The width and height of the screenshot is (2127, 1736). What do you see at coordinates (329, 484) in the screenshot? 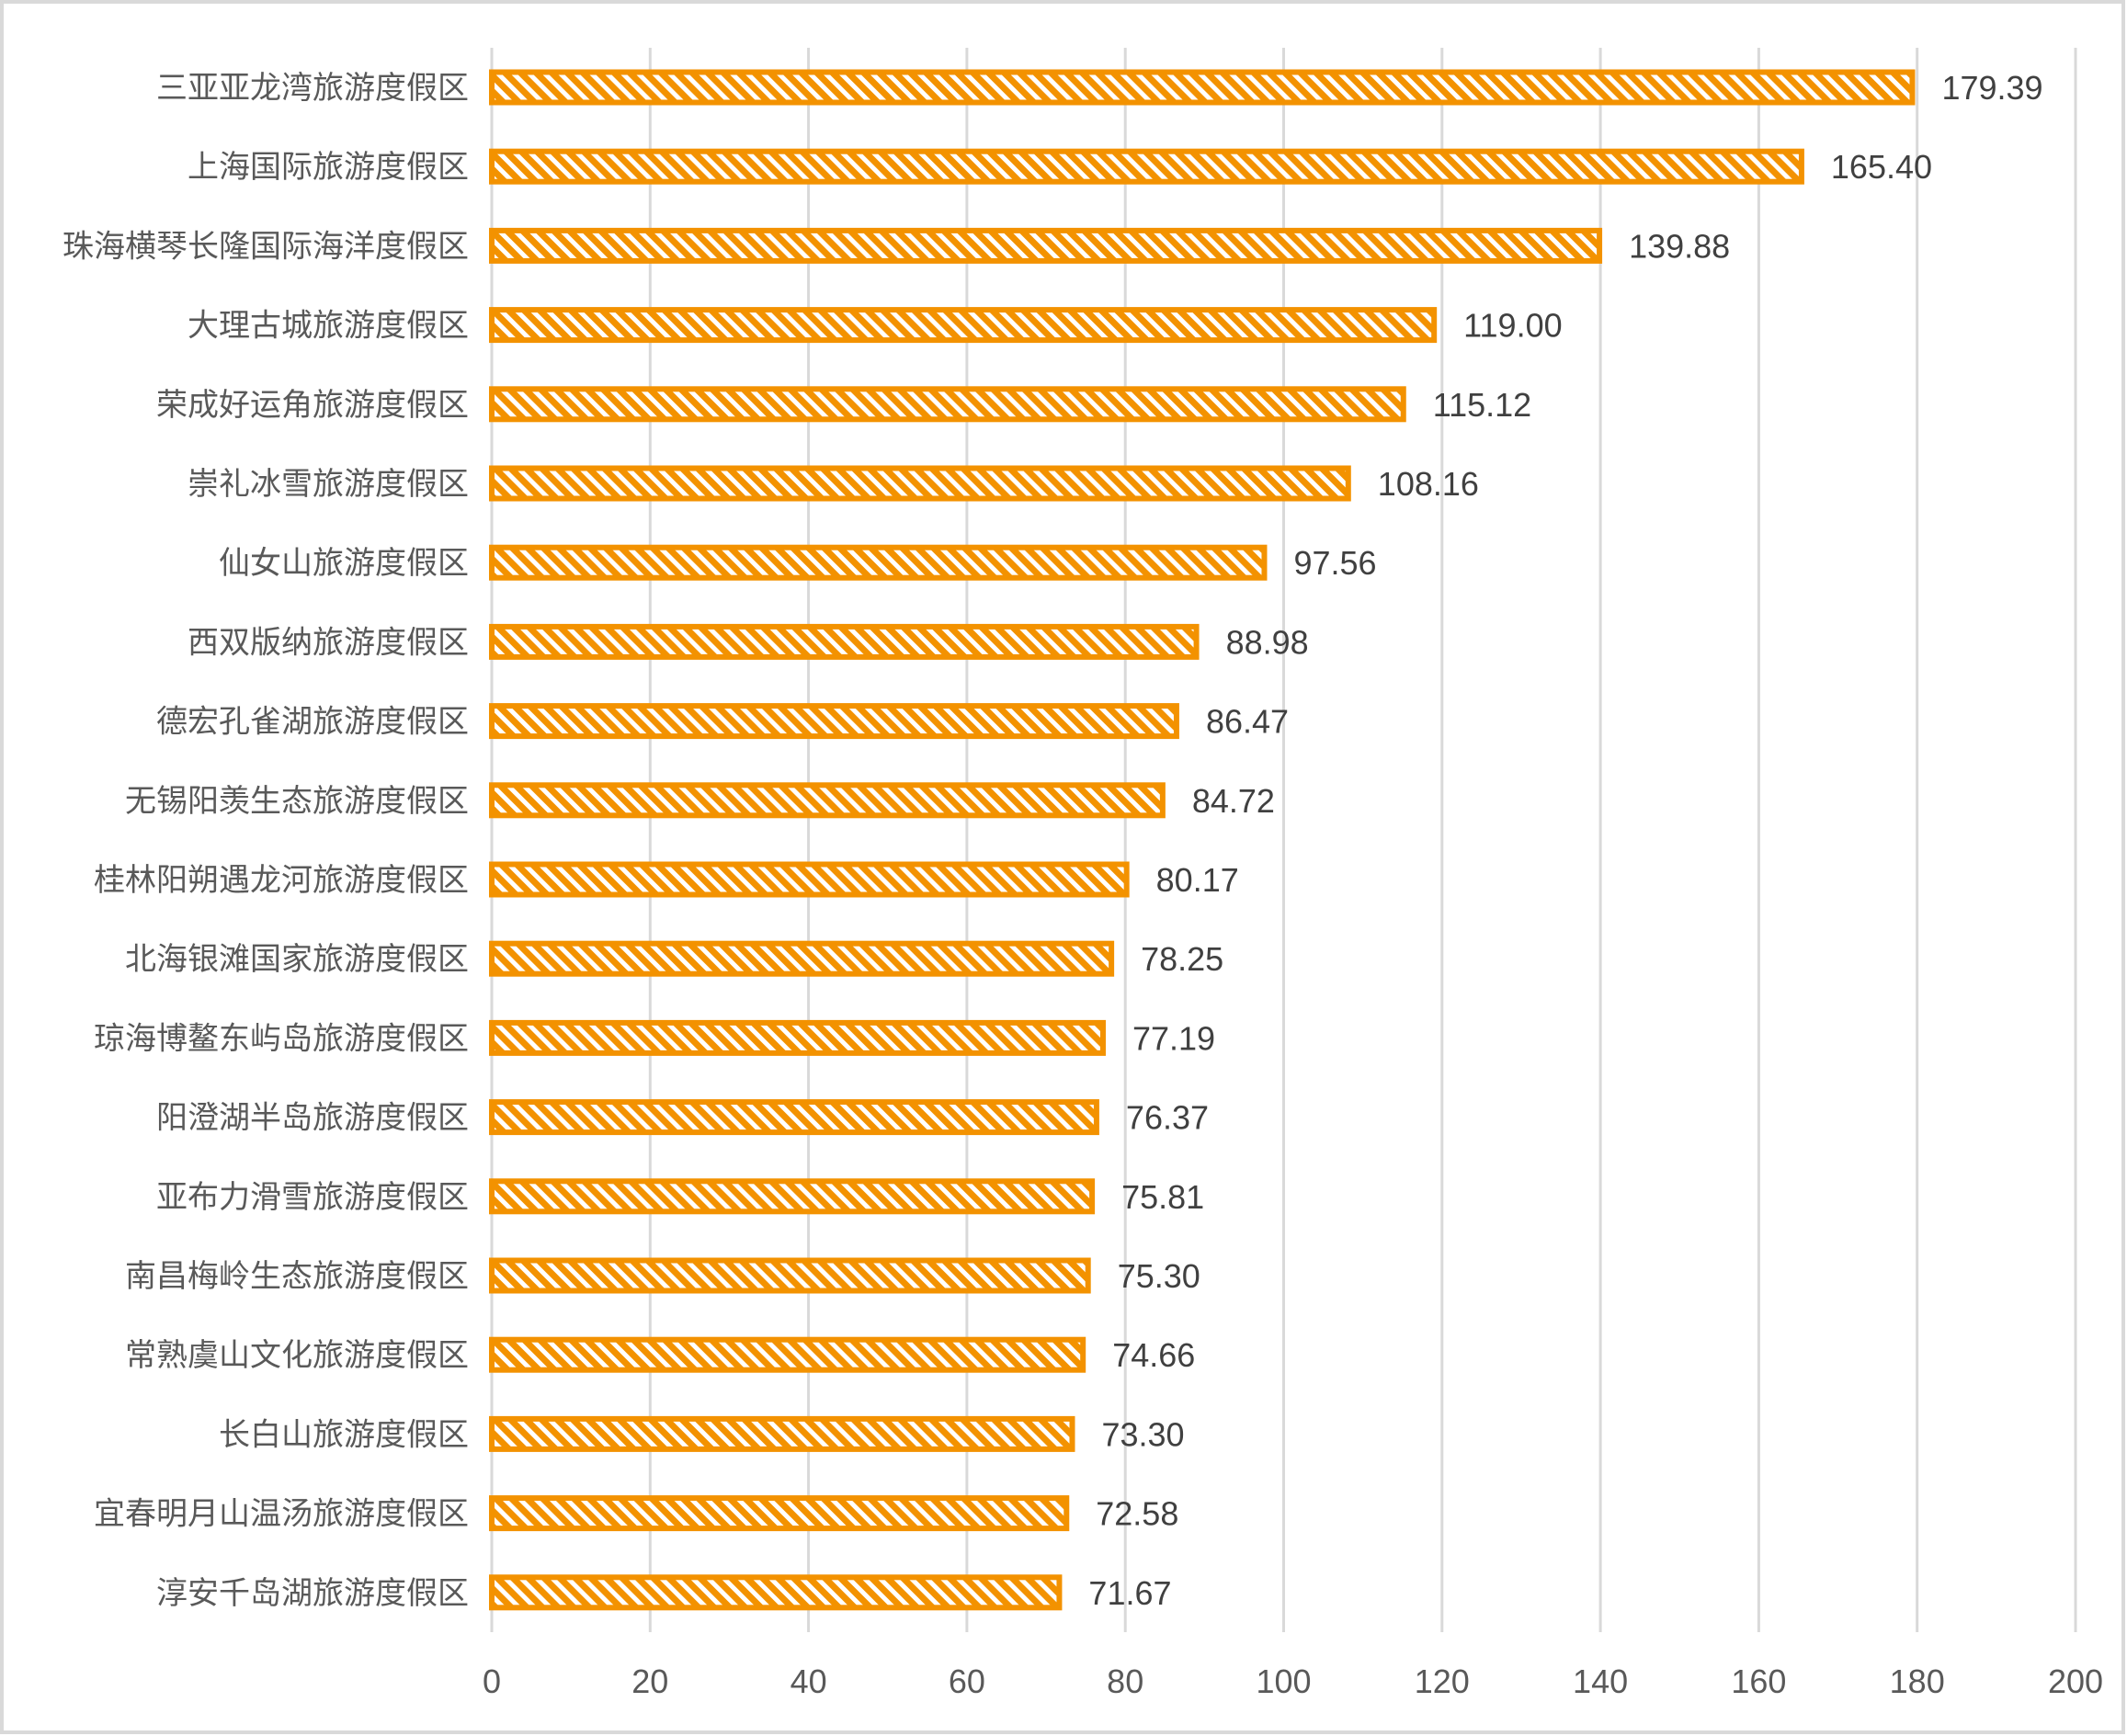
I see `category-label: 崇礼冰雪旅游度假区` at bounding box center [329, 484].